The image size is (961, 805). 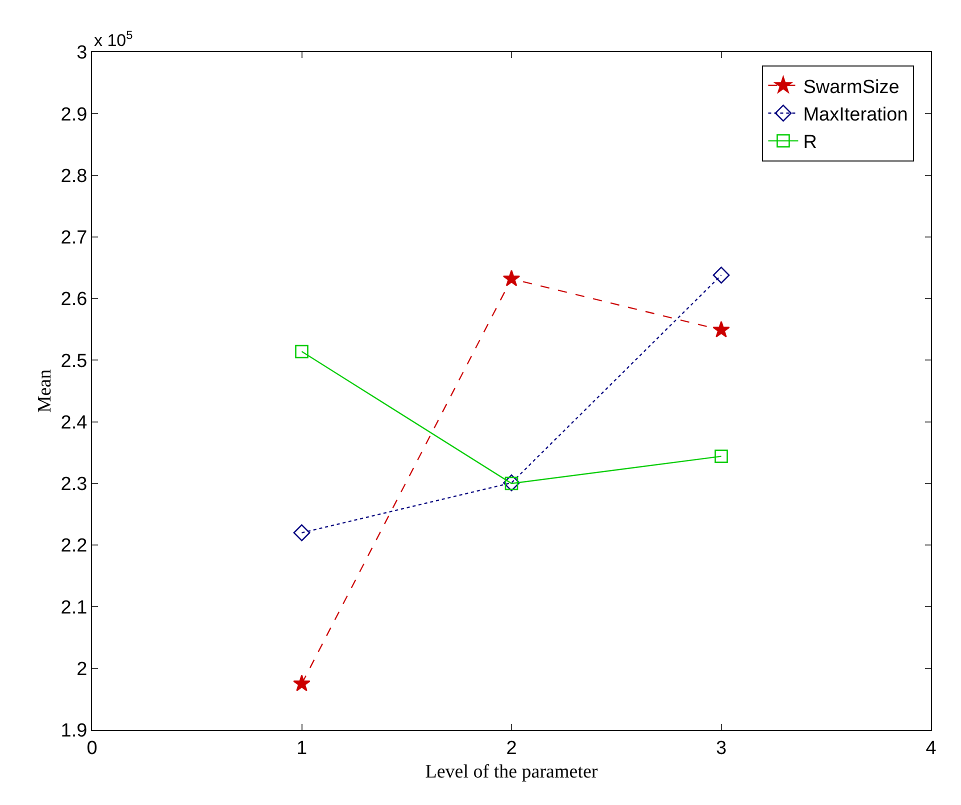 I want to click on y-axis-title: Mean, so click(x=45, y=390).